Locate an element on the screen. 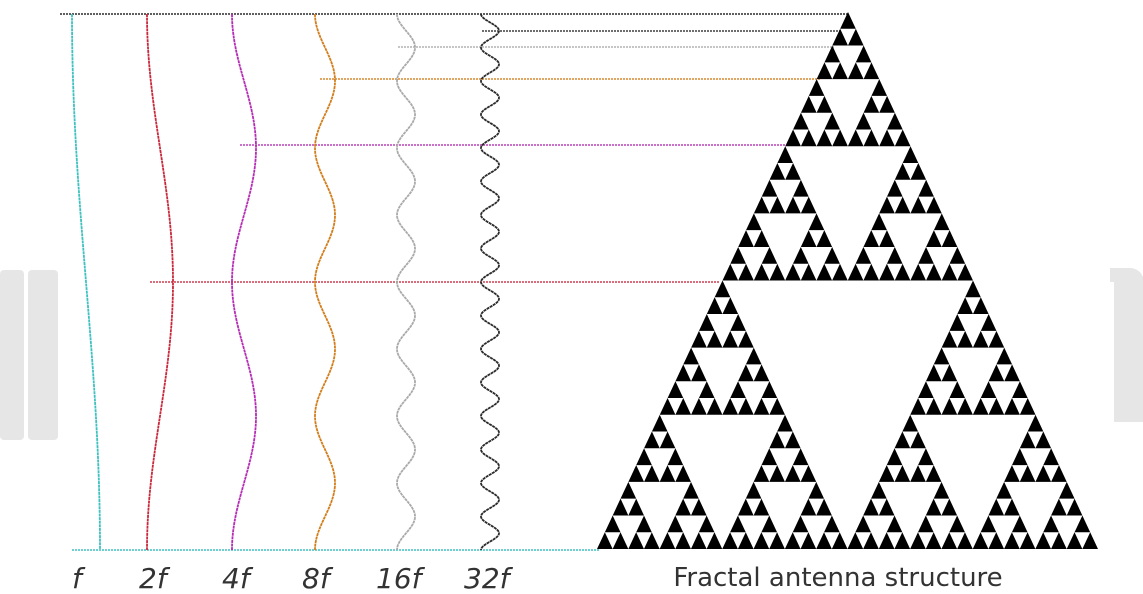 The height and width of the screenshot is (594, 1143). wave-f is located at coordinates (86, 282).